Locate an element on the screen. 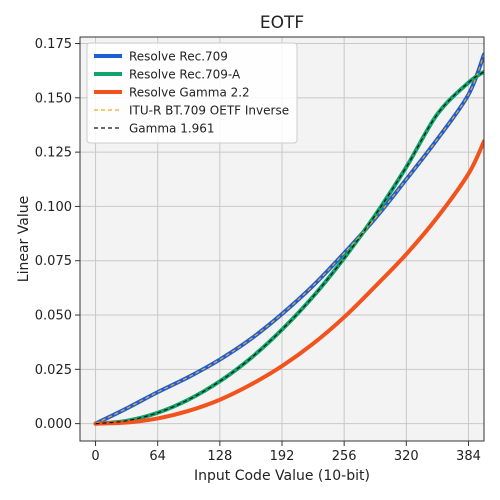  x-tick-label: 384 is located at coordinates (468, 456).